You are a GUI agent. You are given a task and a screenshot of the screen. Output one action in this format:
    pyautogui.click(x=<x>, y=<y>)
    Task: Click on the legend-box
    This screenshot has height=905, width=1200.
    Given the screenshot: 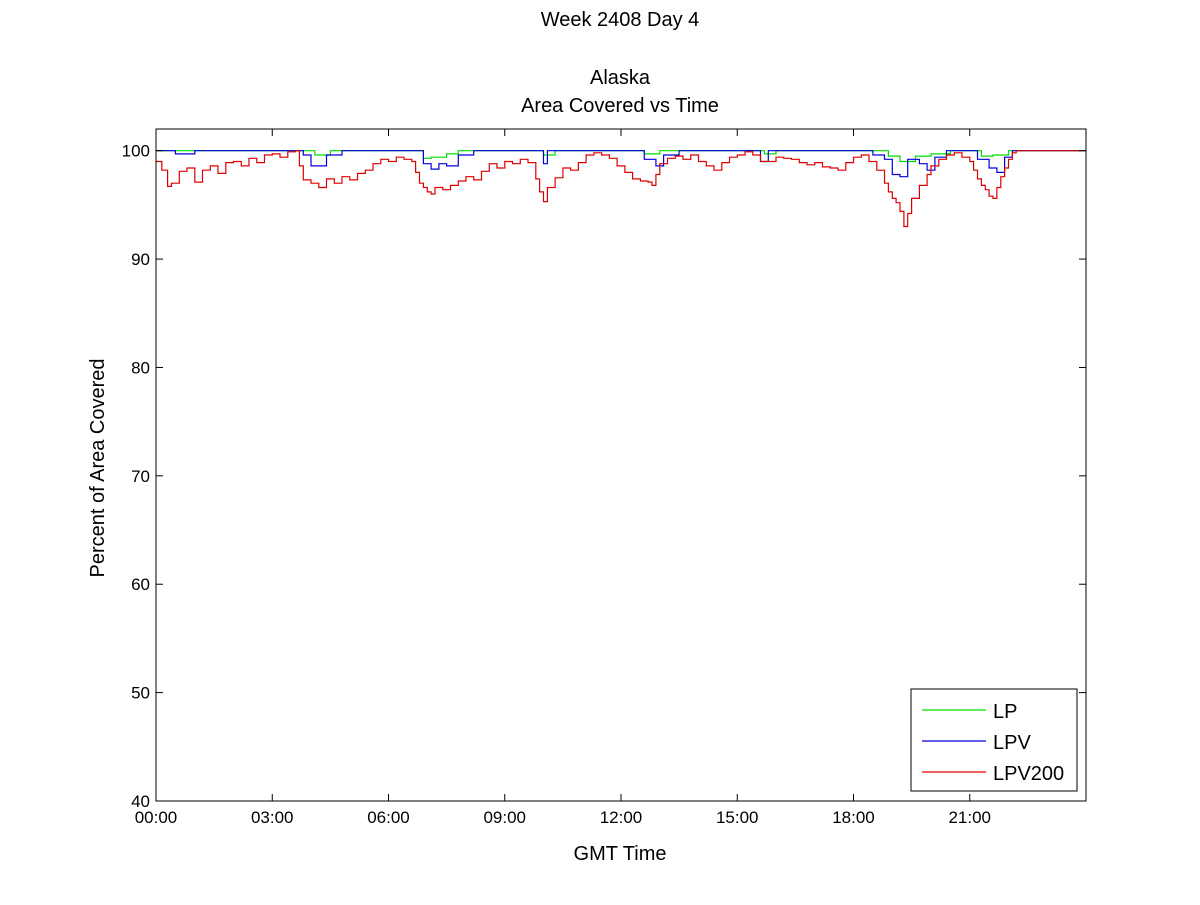 What is the action you would take?
    pyautogui.click(x=994, y=740)
    